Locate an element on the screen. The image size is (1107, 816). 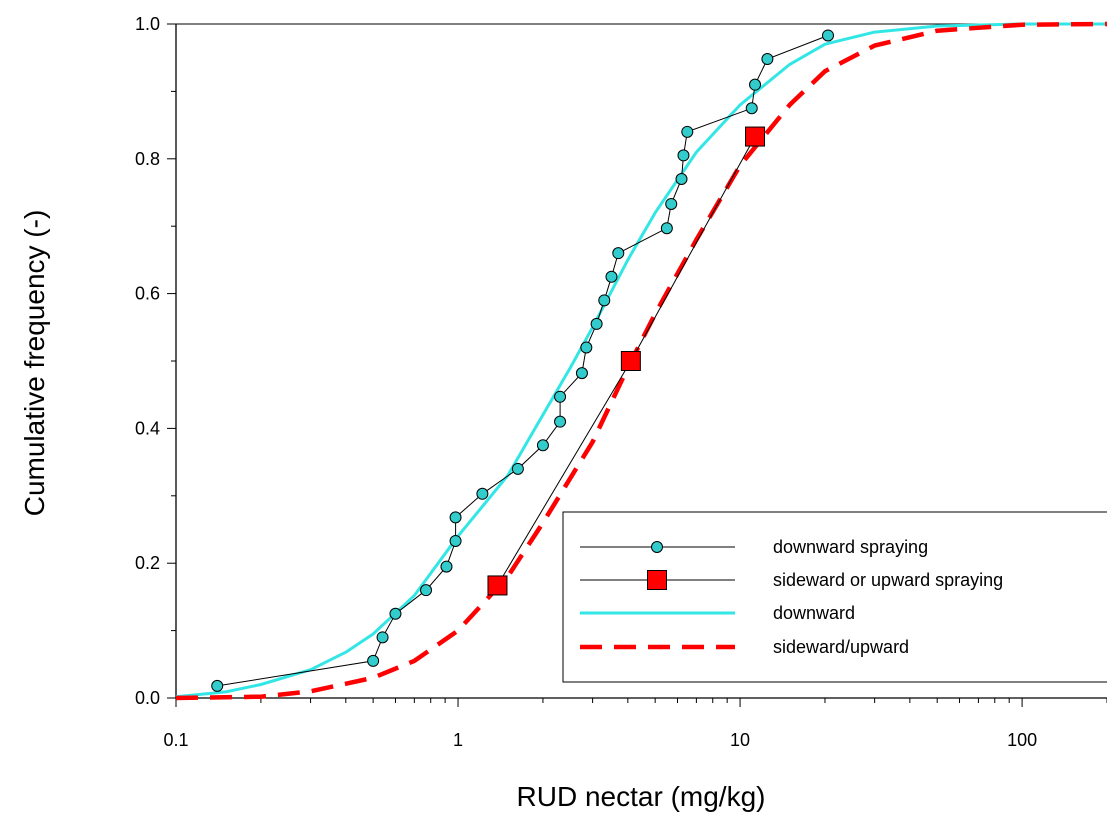
y-tick-label: 0.0 is located at coordinates (147, 698).